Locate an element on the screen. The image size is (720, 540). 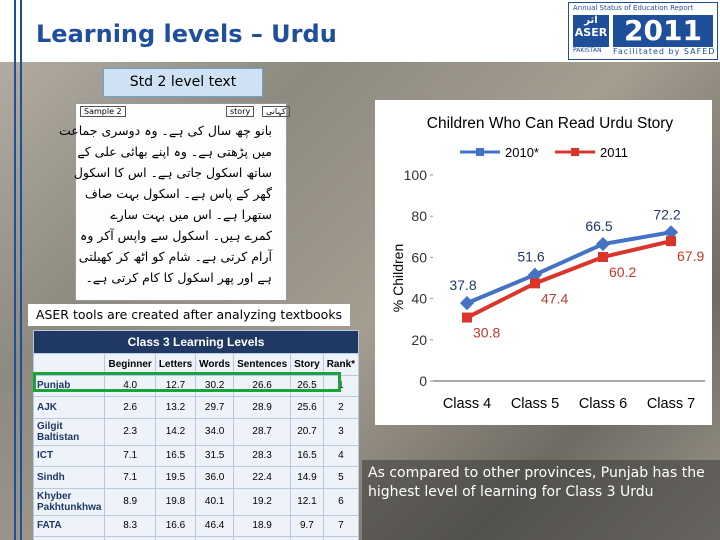
table-cell: 20.3 is located at coordinates (175, 538).